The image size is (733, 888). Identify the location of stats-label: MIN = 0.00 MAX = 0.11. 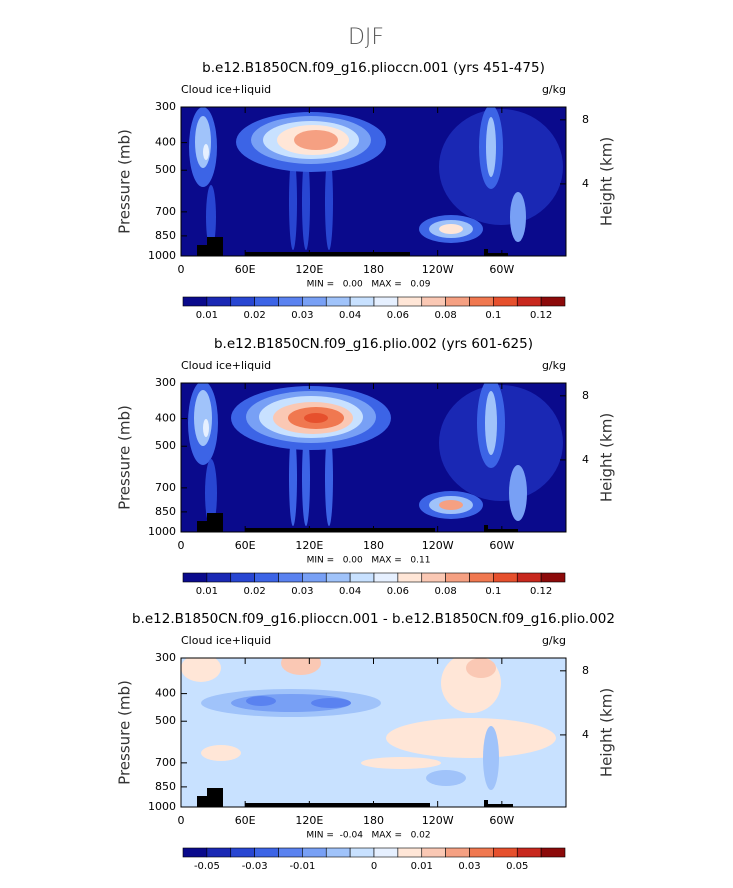
(369, 561).